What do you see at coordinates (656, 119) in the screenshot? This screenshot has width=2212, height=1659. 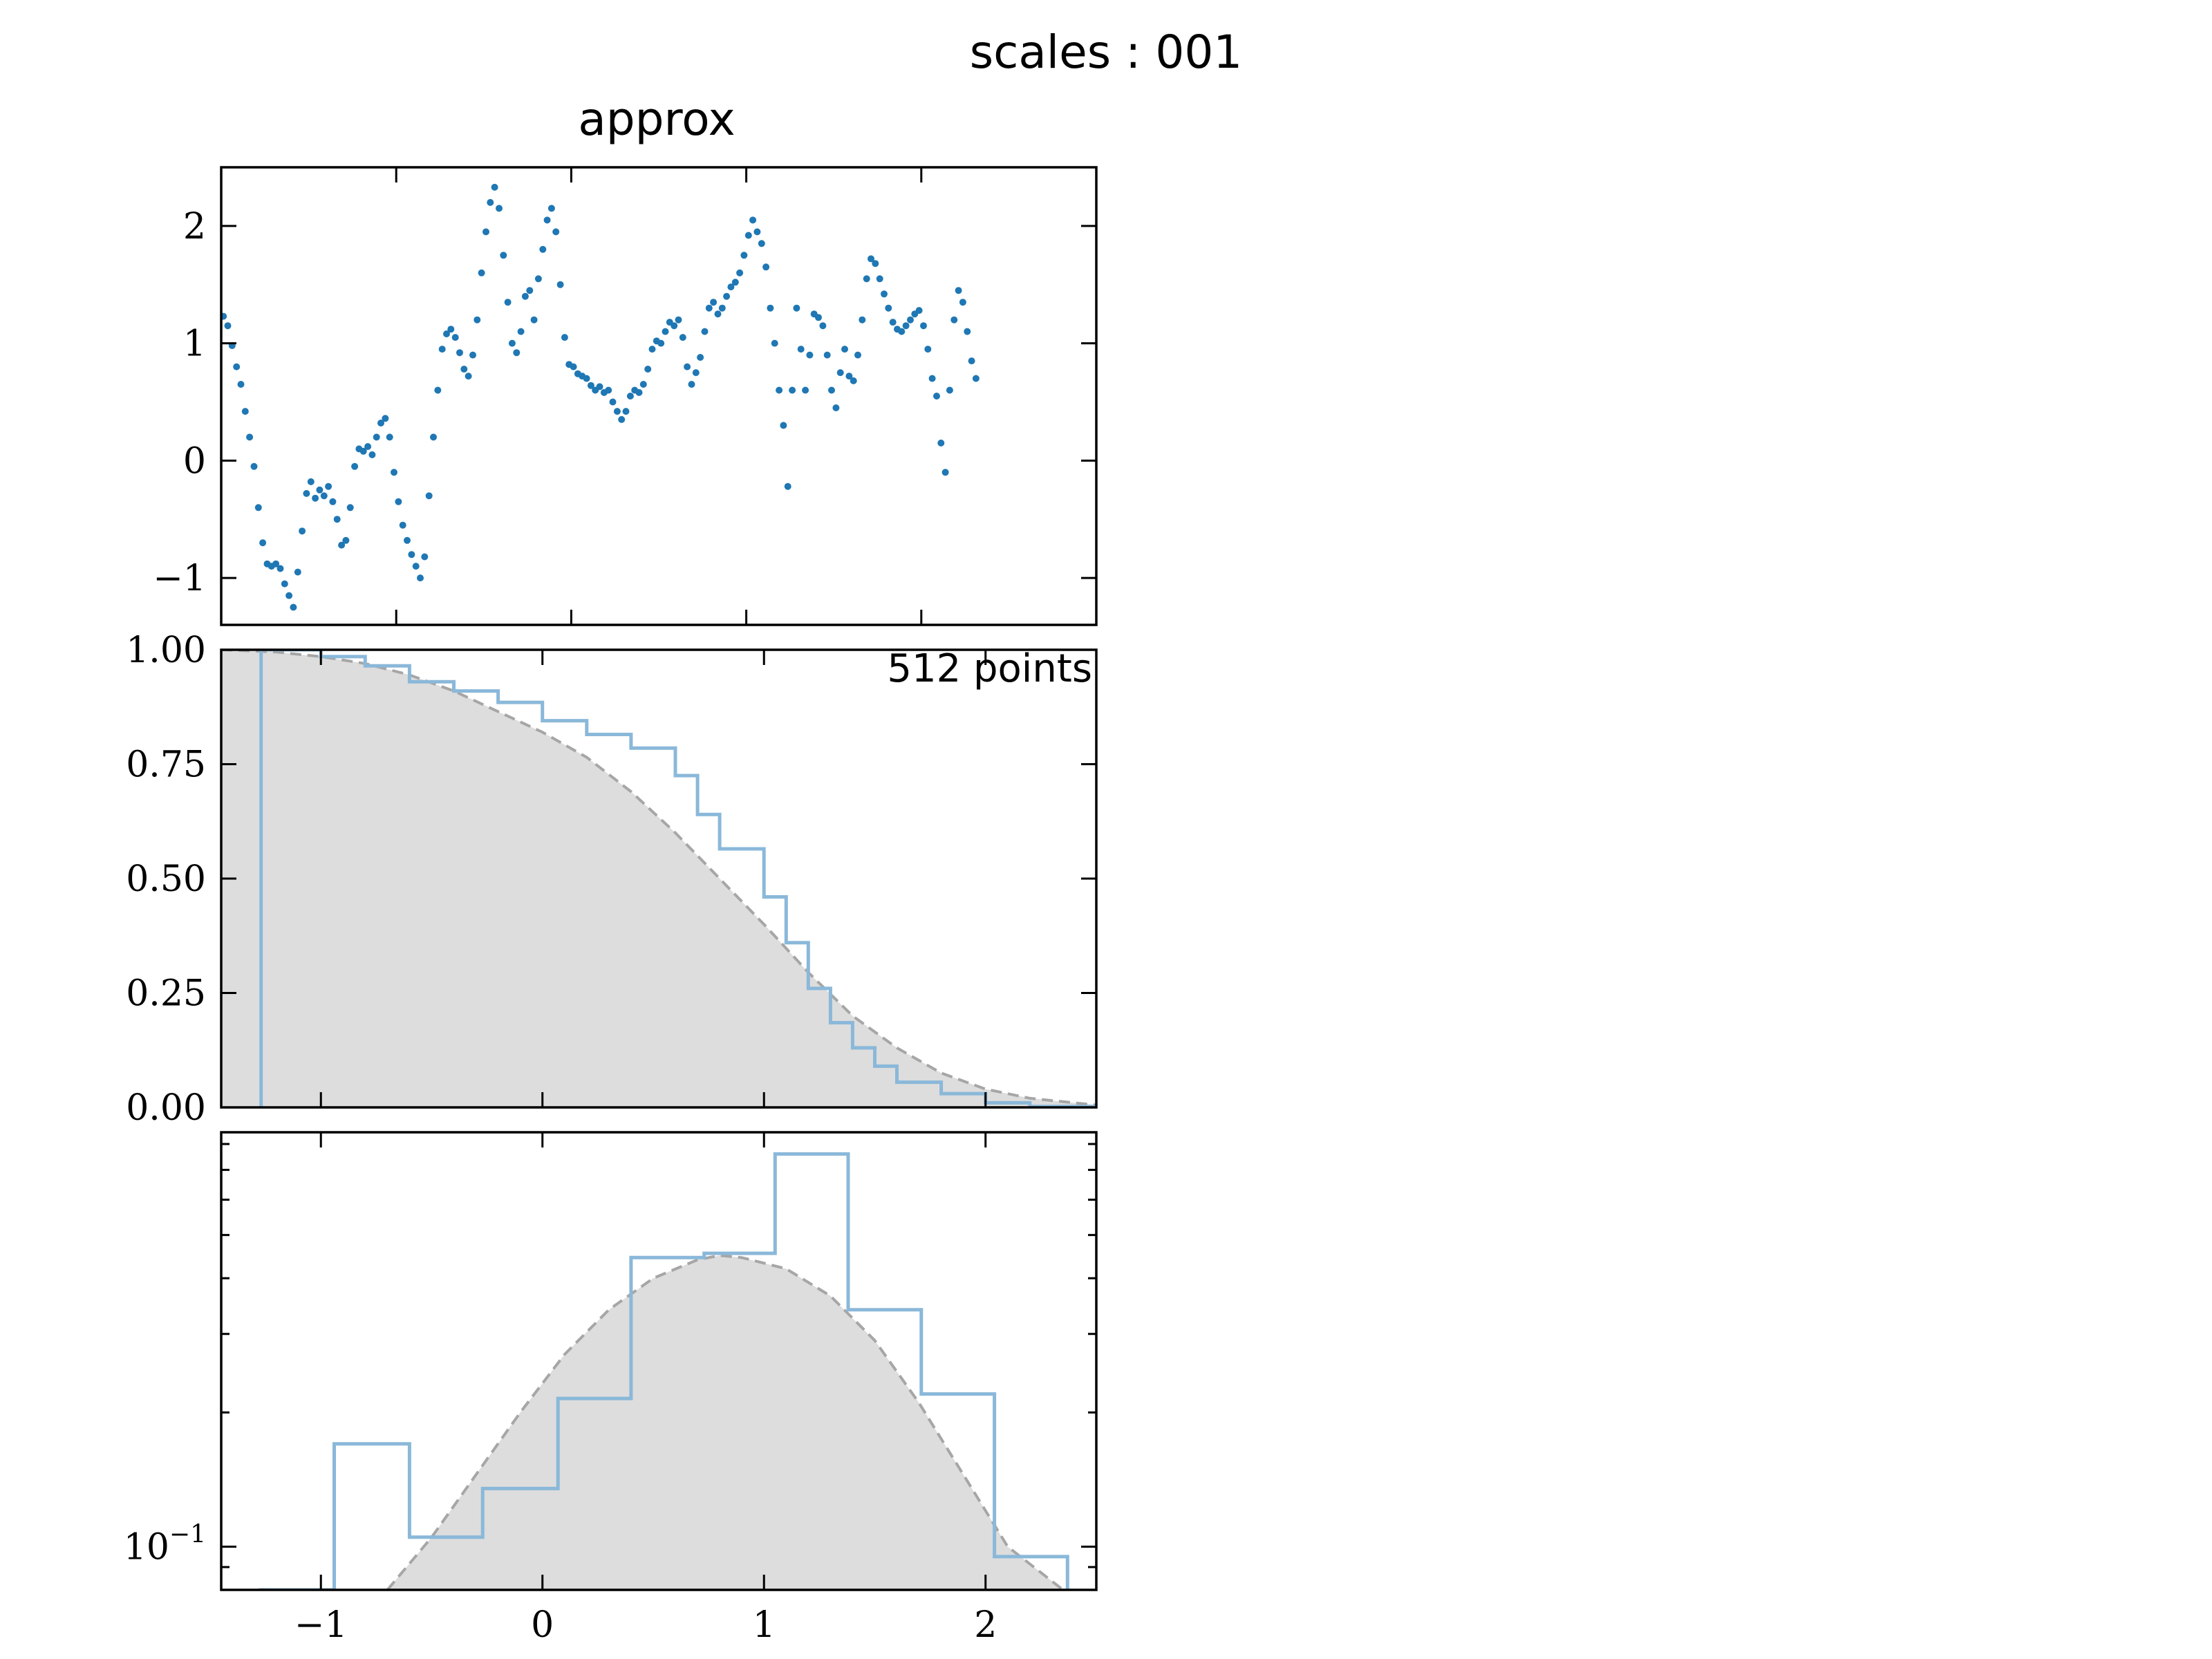 I see `panel-title: approx` at bounding box center [656, 119].